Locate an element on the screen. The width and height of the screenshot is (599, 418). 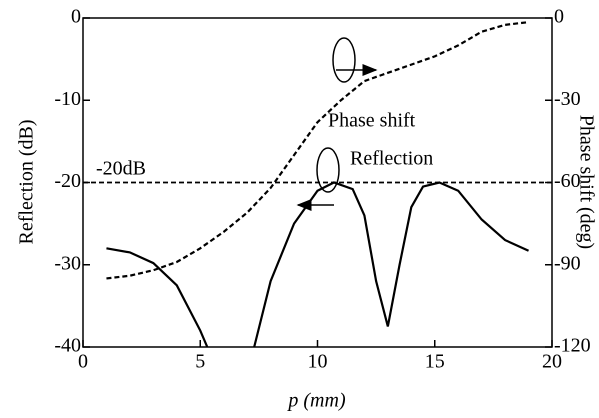
y2-tick-label: 0 is located at coordinates (559, 17).